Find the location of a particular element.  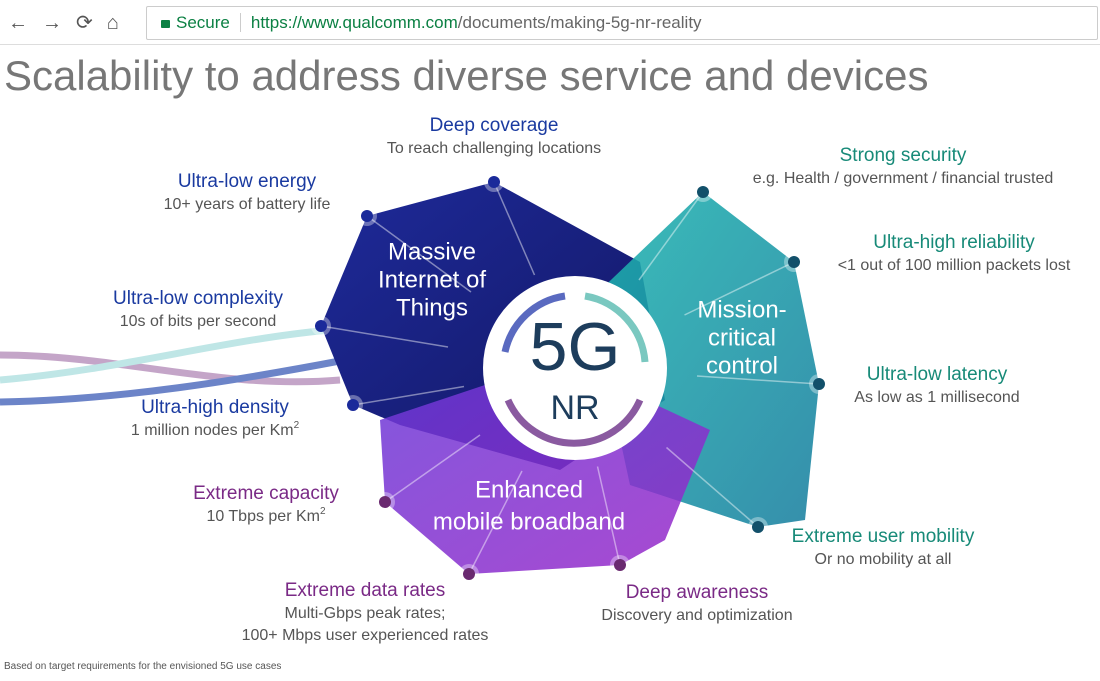

feature-title: Ultra-high reliability is located at coordinates (954, 242).